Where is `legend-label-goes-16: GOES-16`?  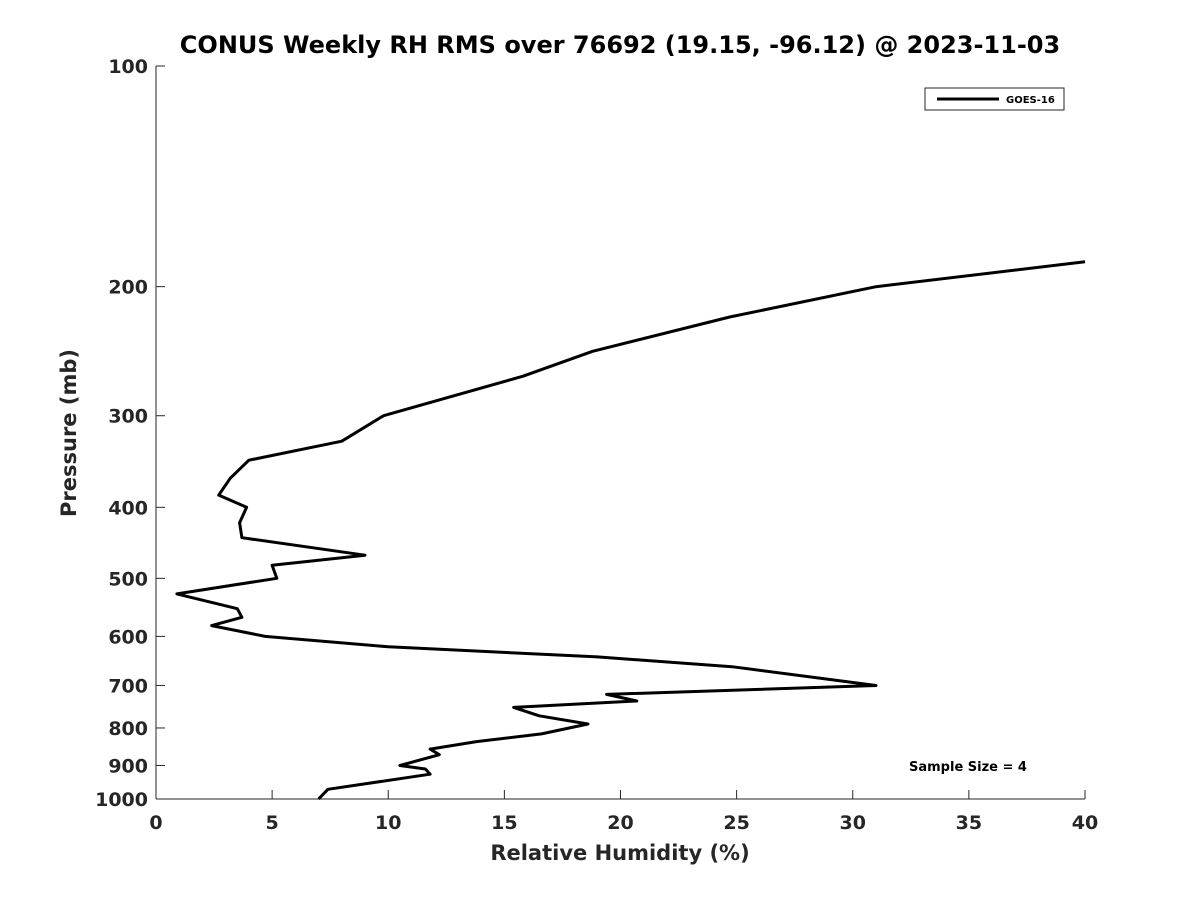 legend-label-goes-16: GOES-16 is located at coordinates (1030, 100).